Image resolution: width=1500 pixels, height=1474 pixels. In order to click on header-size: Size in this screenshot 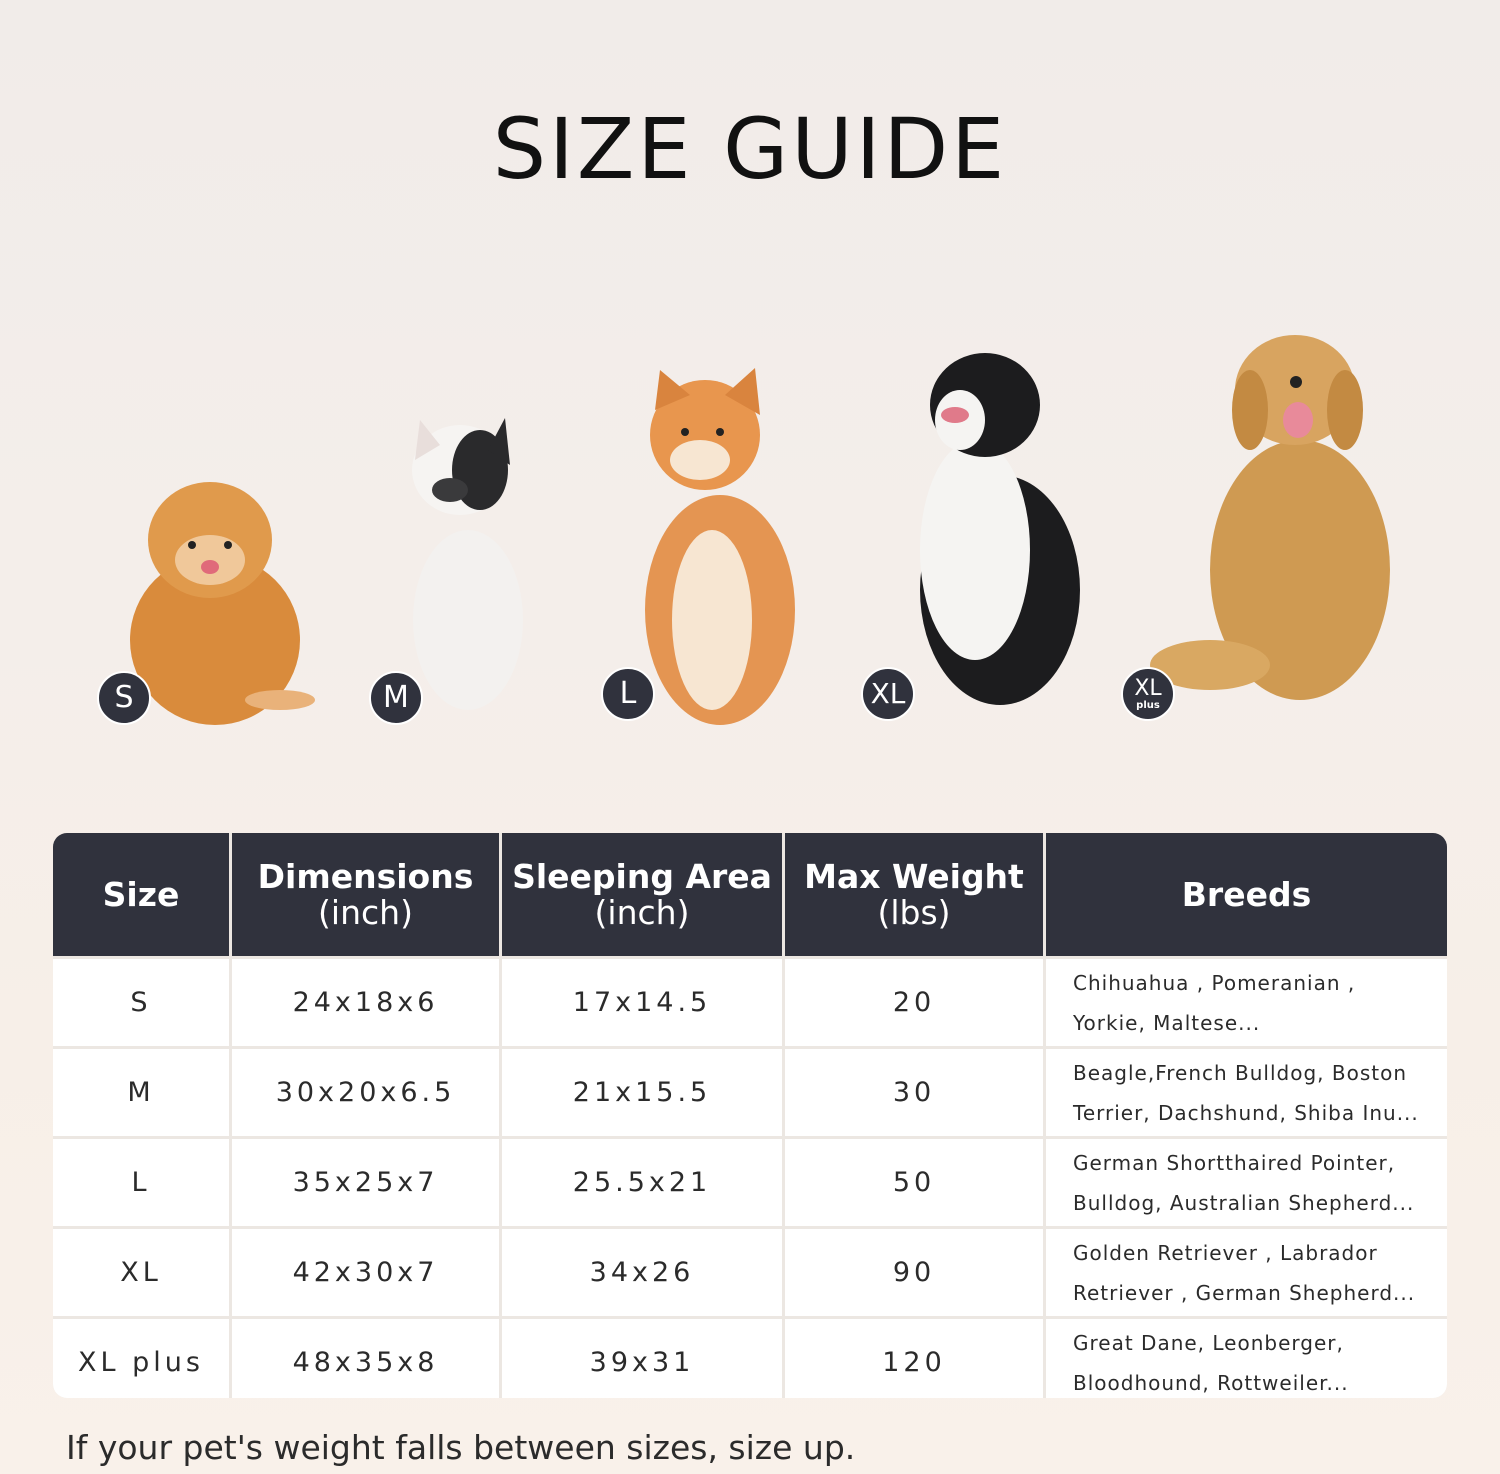, I will do `click(142, 896)`.